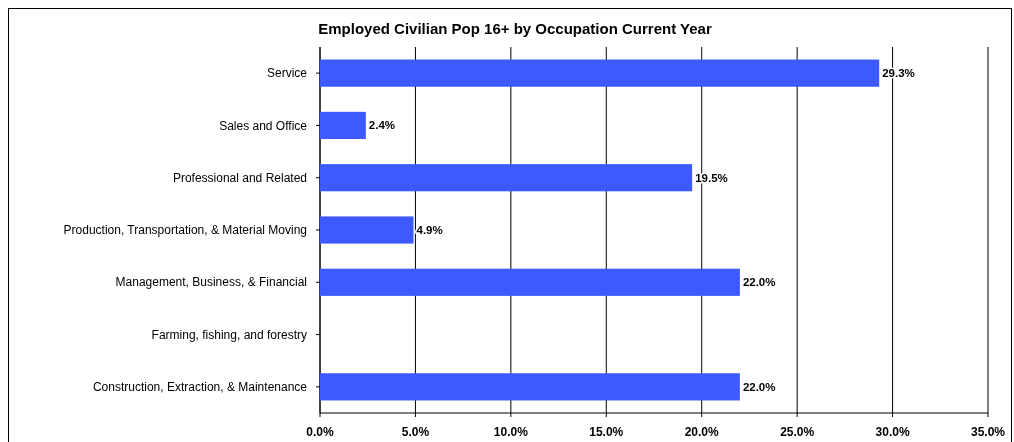 The image size is (1014, 442). Describe the element at coordinates (515, 28) in the screenshot. I see `chart-title: Employed Civilian Pop 16+ by Occupation Current Year` at that location.